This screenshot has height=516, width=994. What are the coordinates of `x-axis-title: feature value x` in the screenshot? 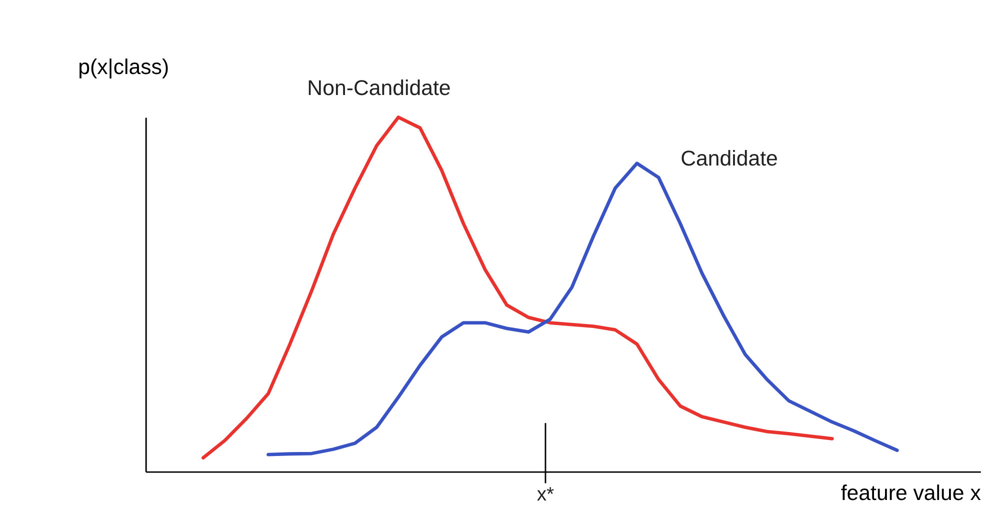 It's located at (911, 493).